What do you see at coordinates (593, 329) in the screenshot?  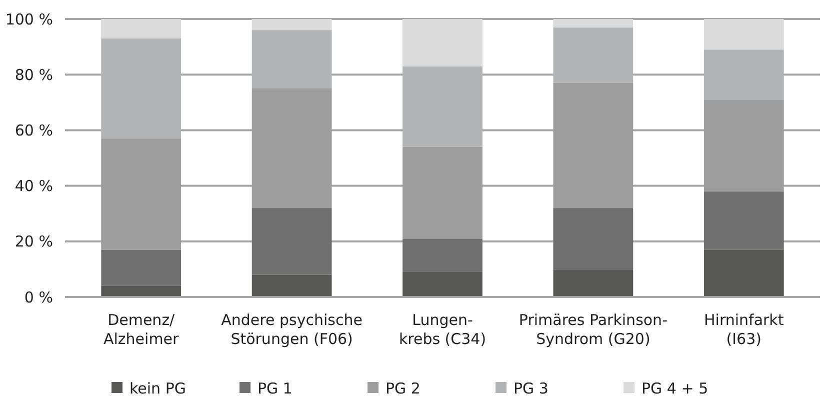 I see `x-tick-label: Primäres Parkinson- Syndrom (G20)` at bounding box center [593, 329].